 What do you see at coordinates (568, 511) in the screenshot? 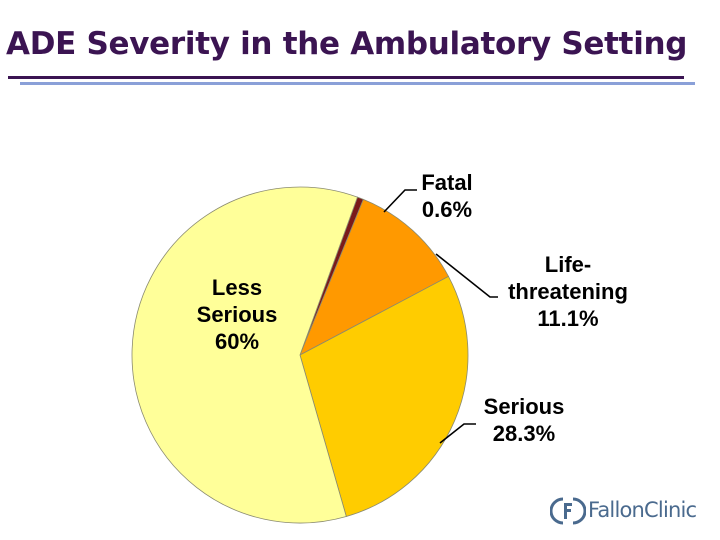
I see `ff-mark-icon` at bounding box center [568, 511].